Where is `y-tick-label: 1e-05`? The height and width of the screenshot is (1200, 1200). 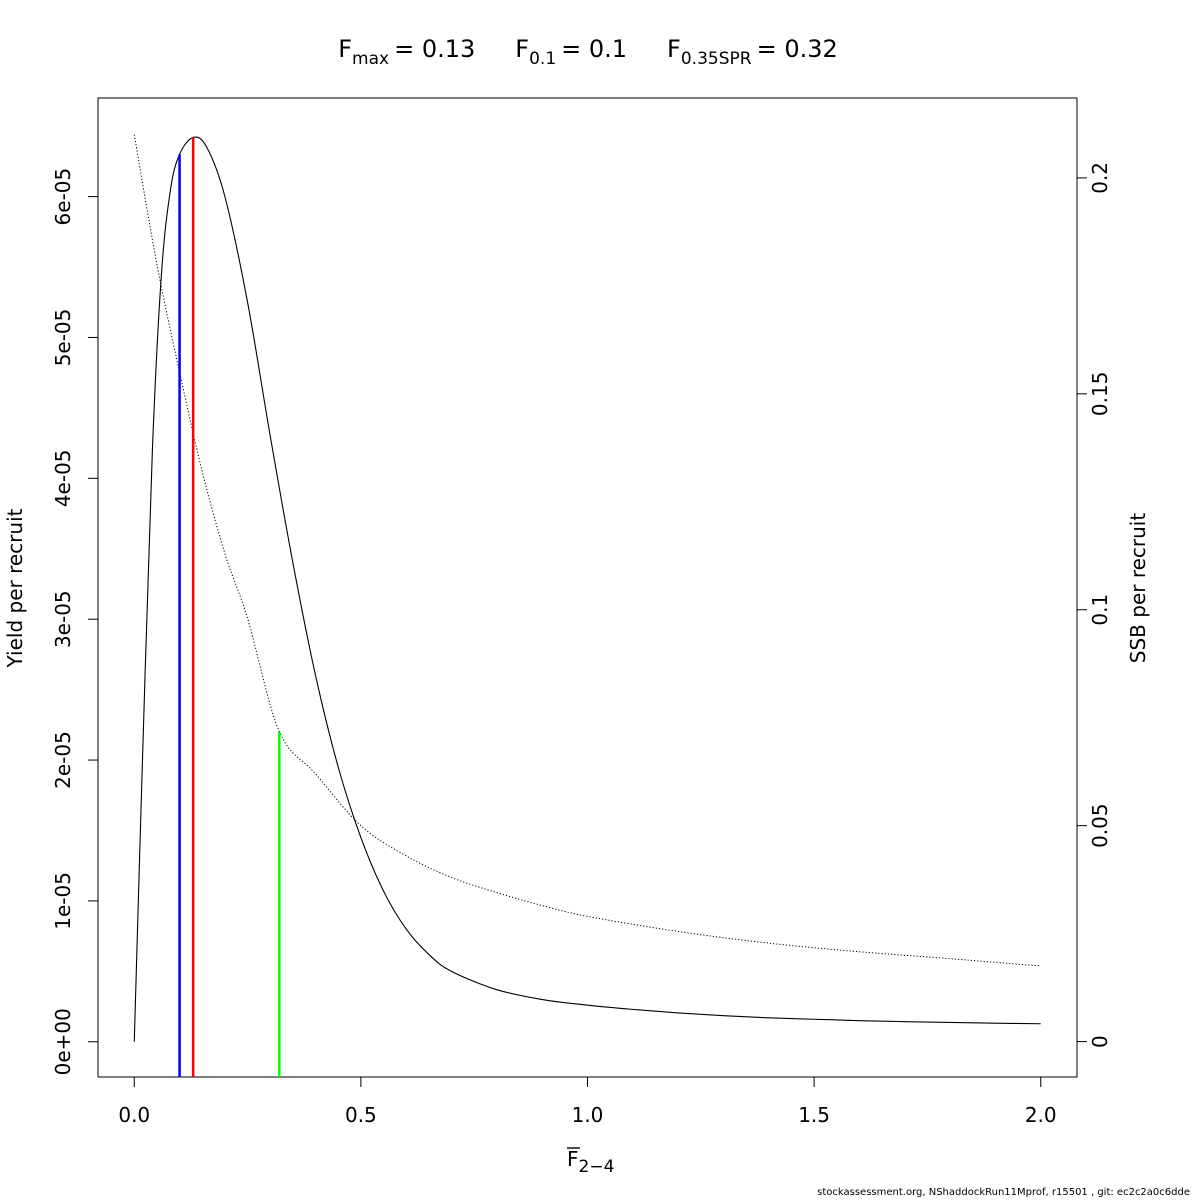 y-tick-label: 1e-05 is located at coordinates (63, 901).